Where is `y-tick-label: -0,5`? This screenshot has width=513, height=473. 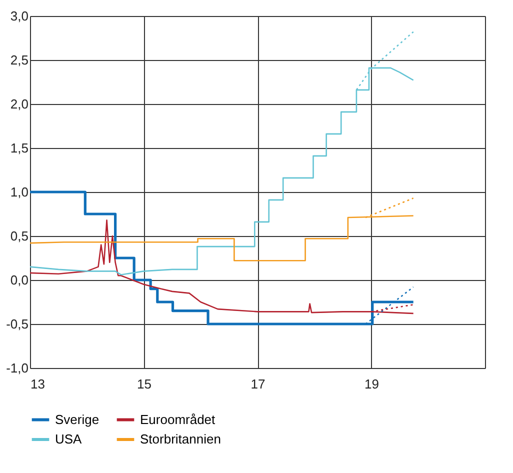
y-tick-label: -0,5 is located at coordinates (17, 324).